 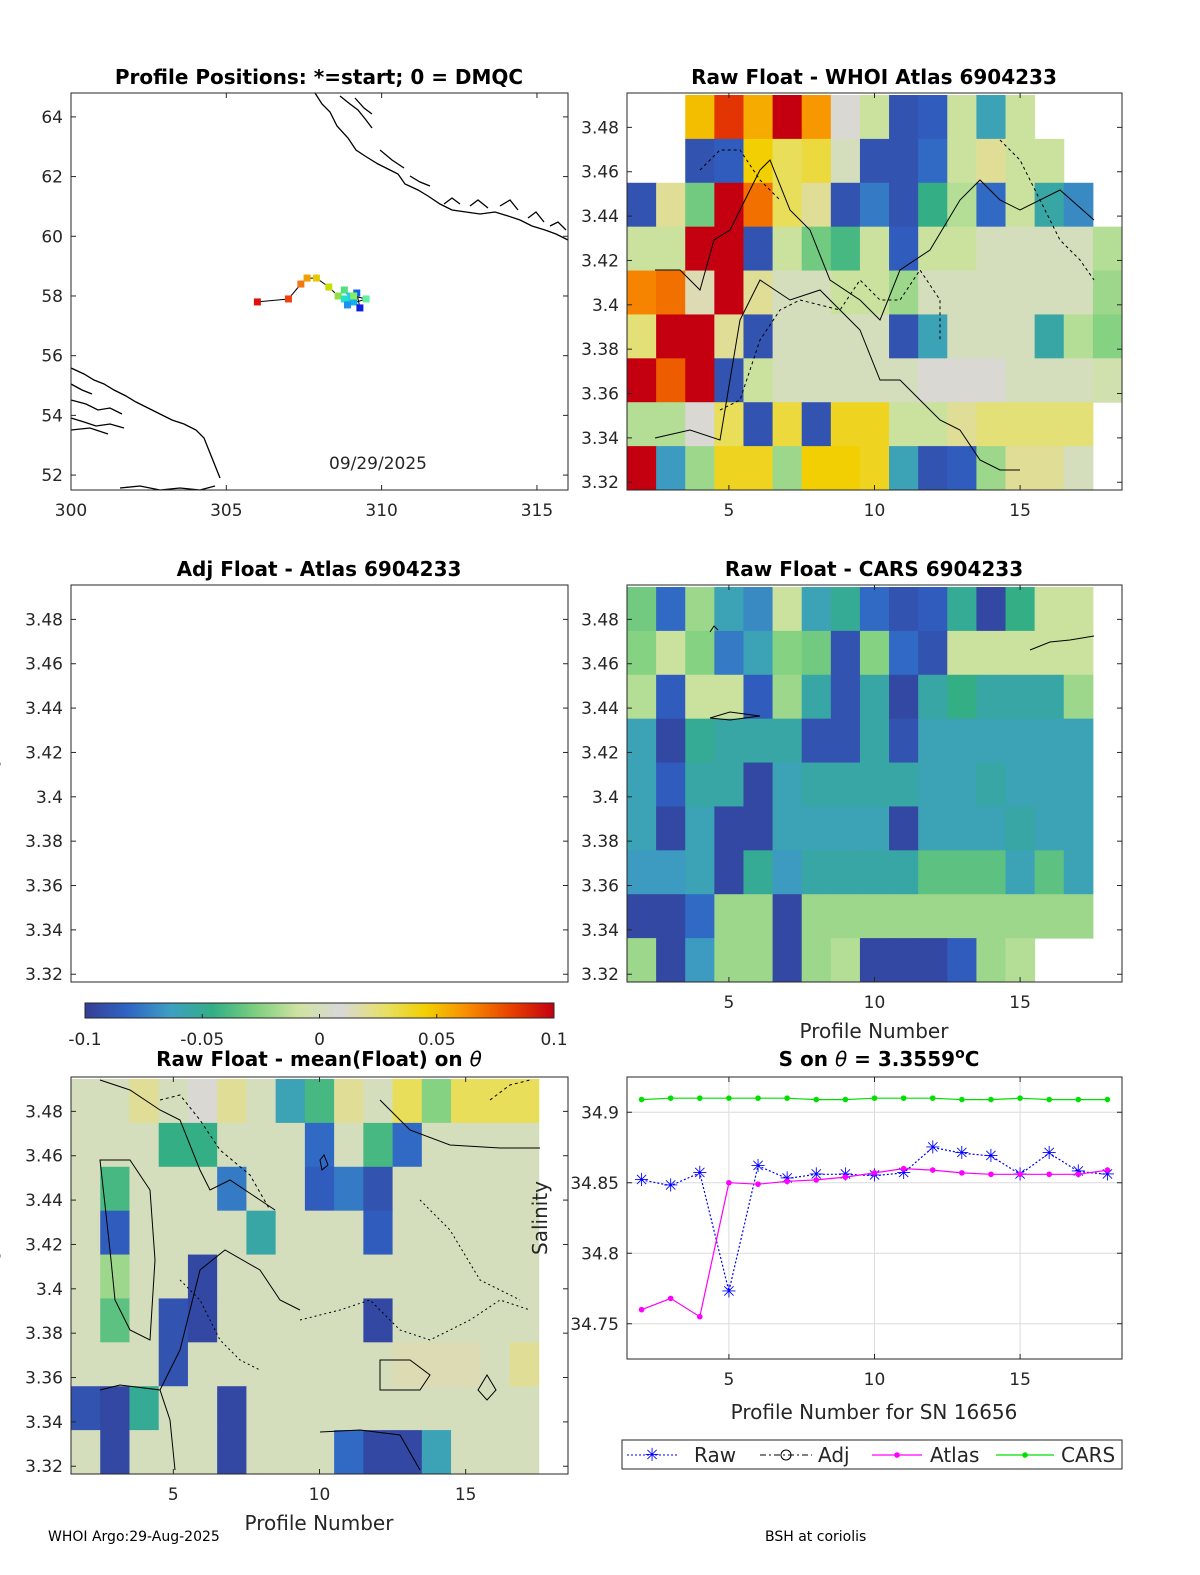 What do you see at coordinates (71, 511) in the screenshot?
I see `x-tick-label: 300` at bounding box center [71, 511].